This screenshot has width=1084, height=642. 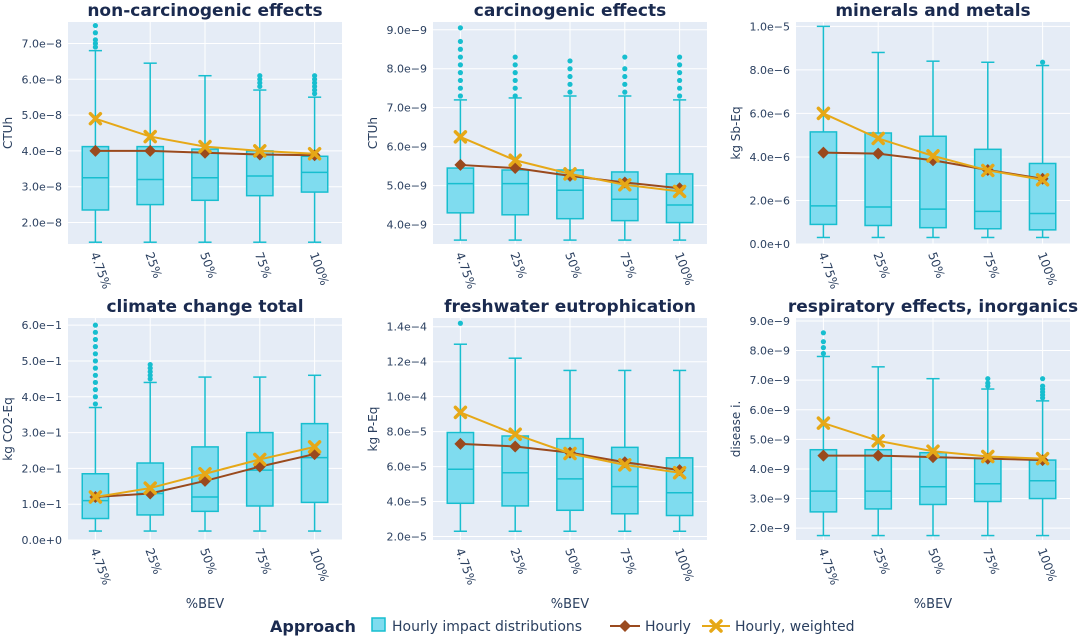 What do you see at coordinates (407, 397) in the screenshot?
I see `y-tick-label: 1.0e−4` at bounding box center [407, 397].